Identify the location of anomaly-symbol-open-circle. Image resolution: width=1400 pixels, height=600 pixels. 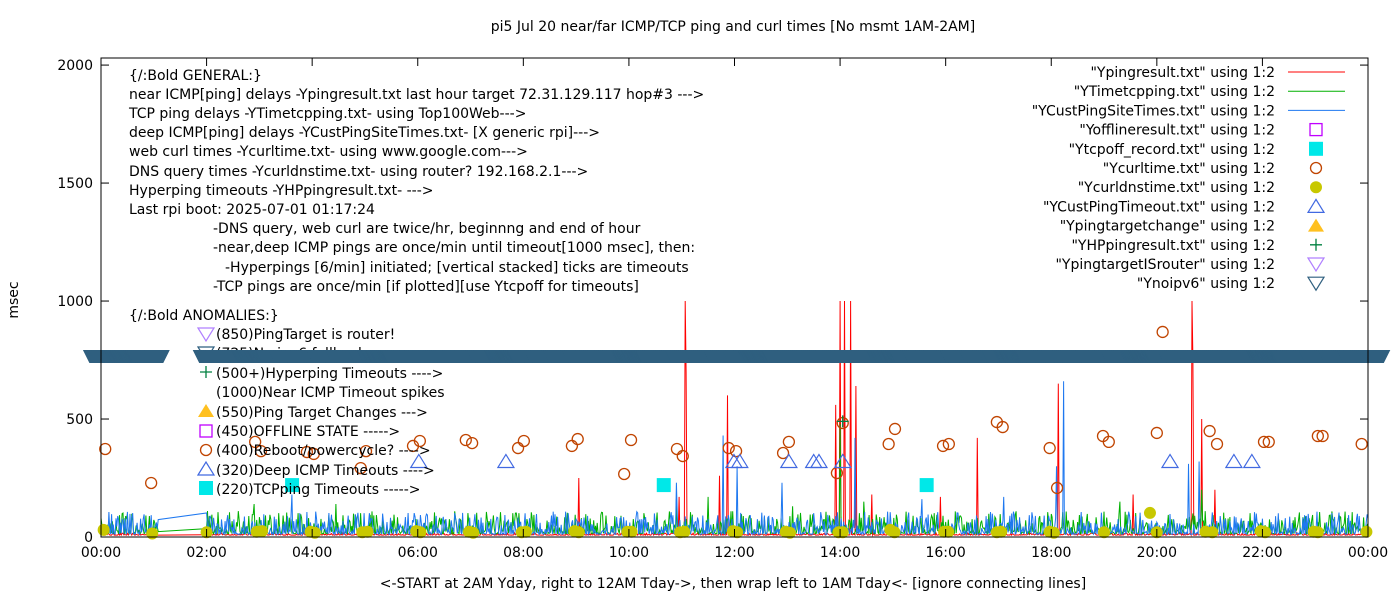
(206, 450).